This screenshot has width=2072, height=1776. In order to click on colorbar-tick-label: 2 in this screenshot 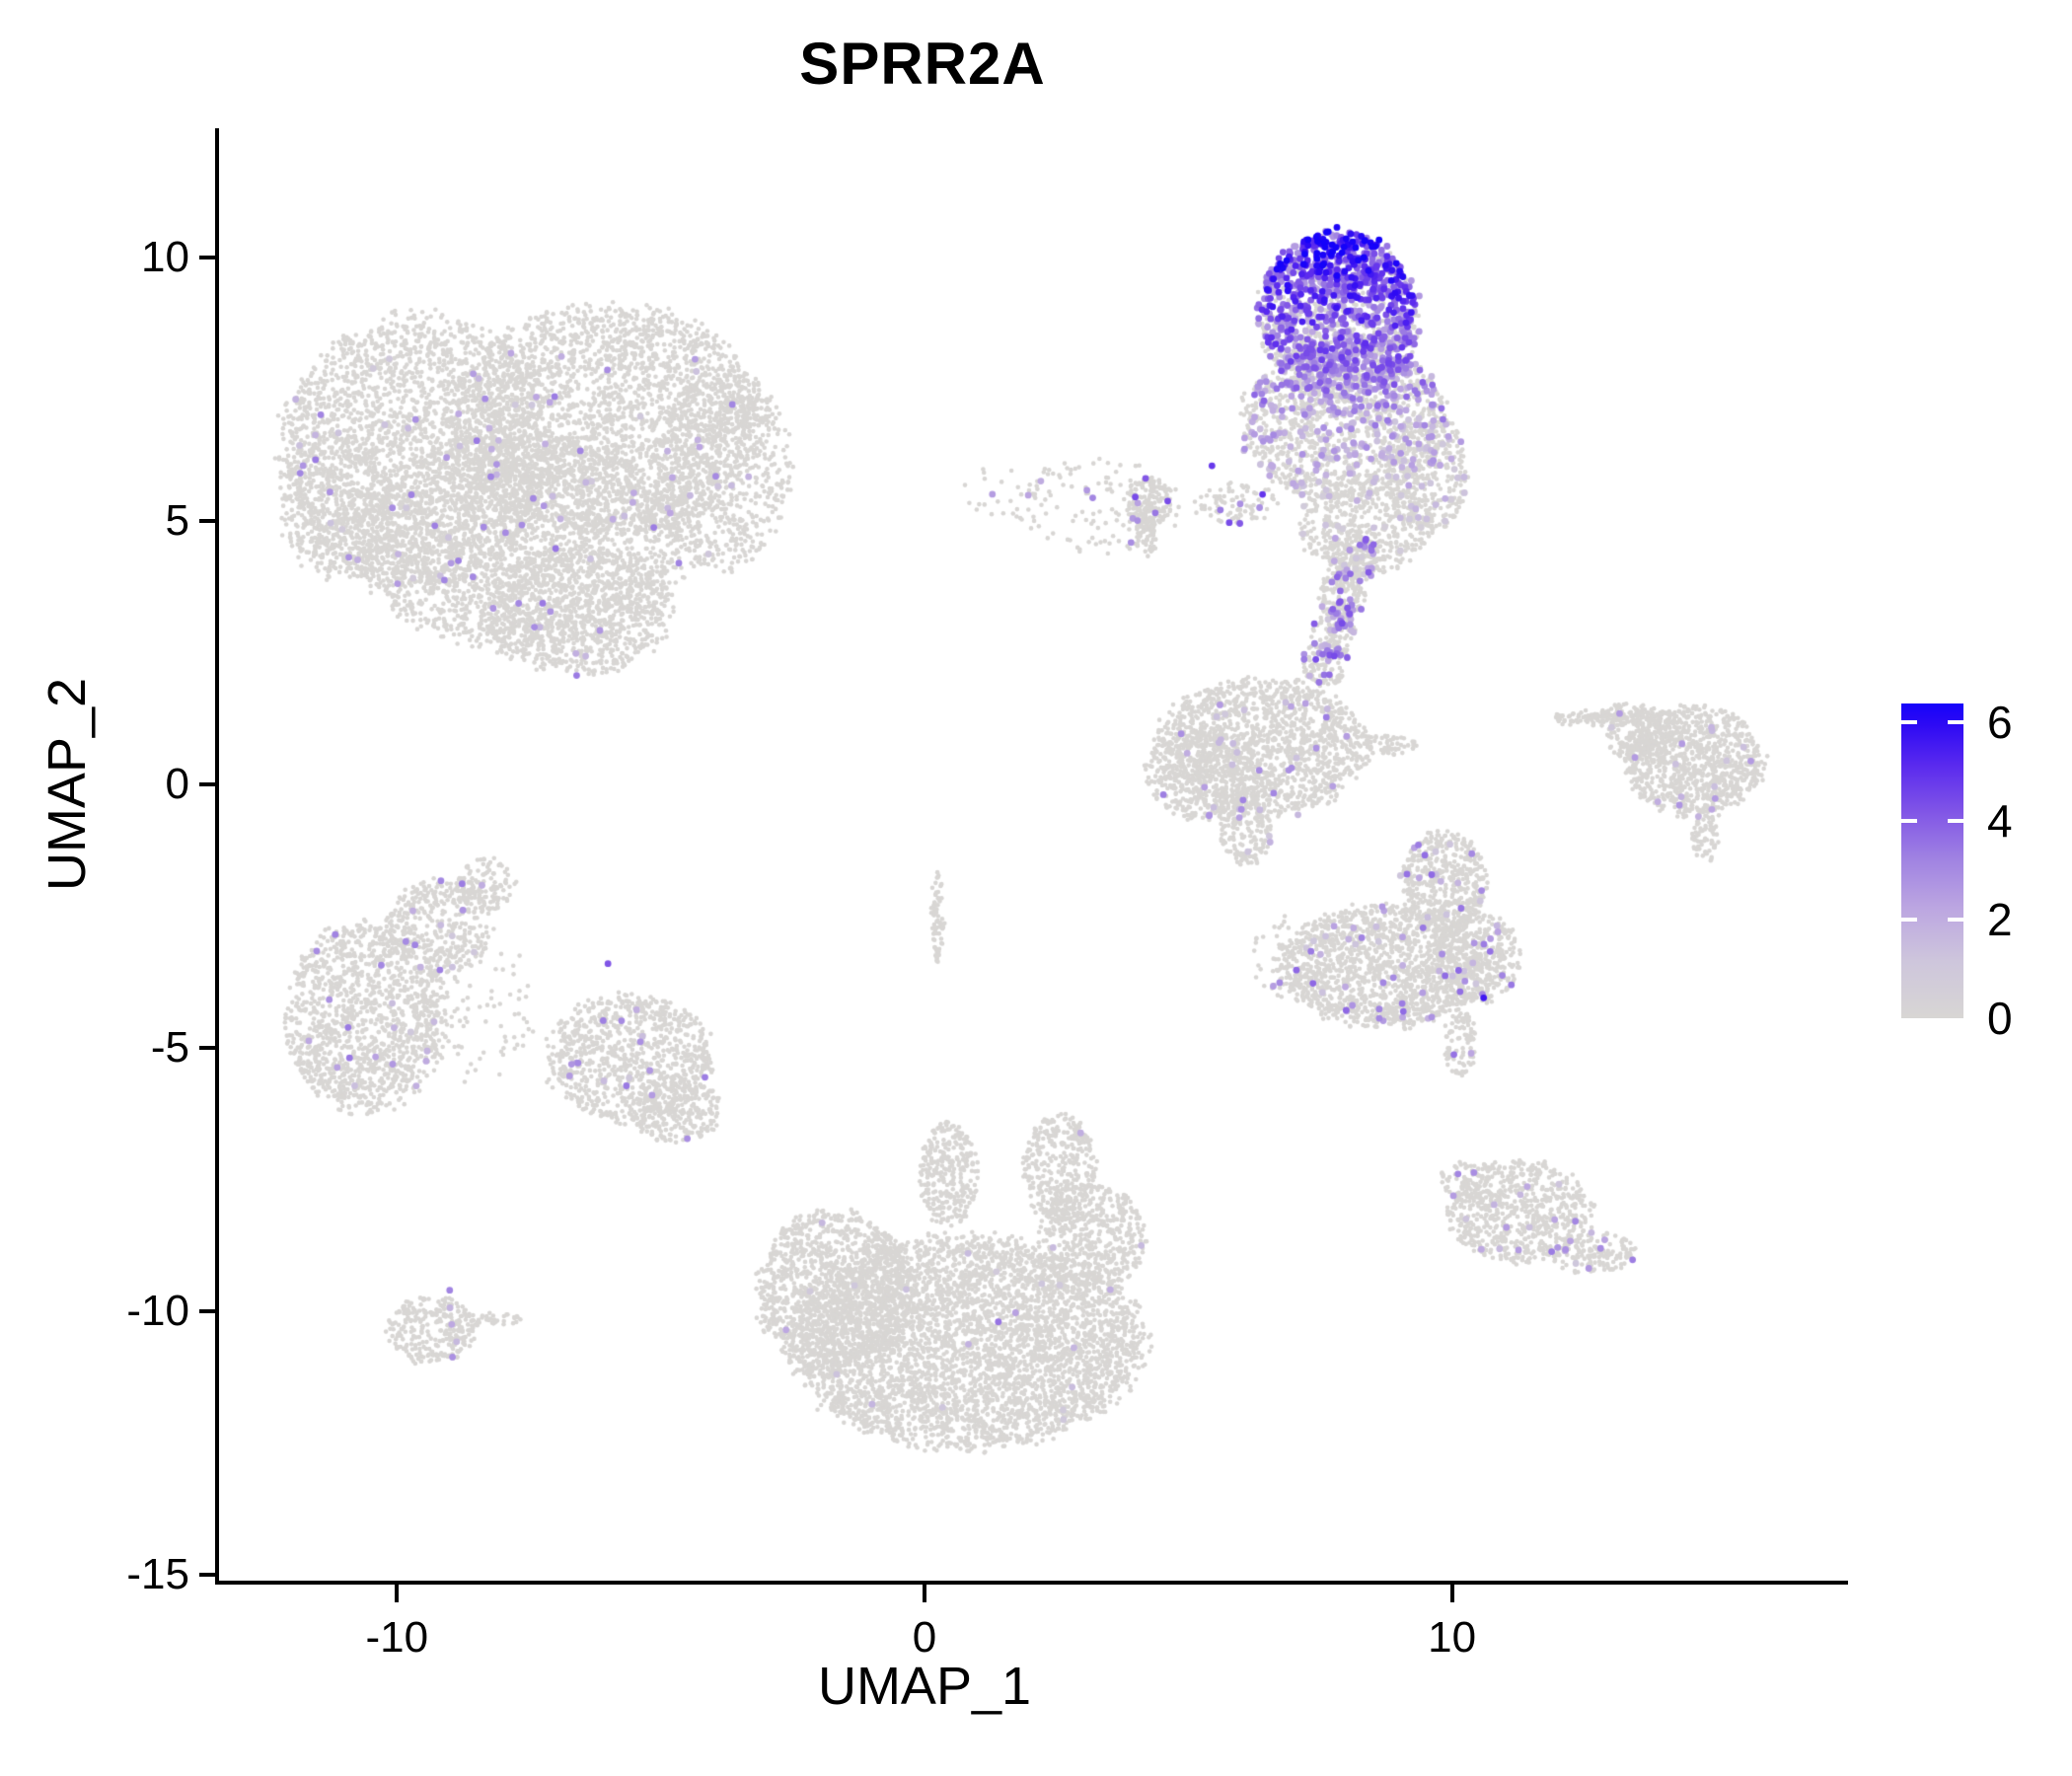, I will do `click(2000, 920)`.